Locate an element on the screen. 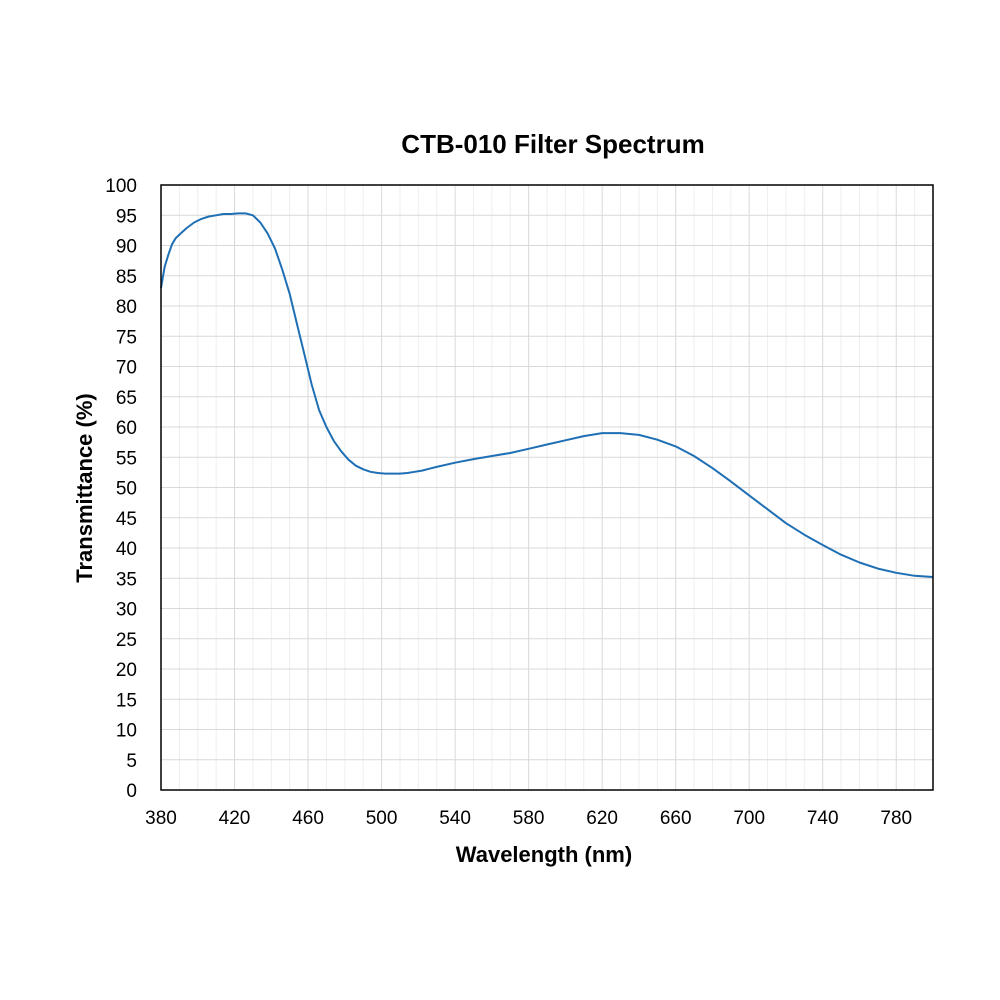 The width and height of the screenshot is (1000, 1000). x-tick-label: 460 is located at coordinates (308, 818).